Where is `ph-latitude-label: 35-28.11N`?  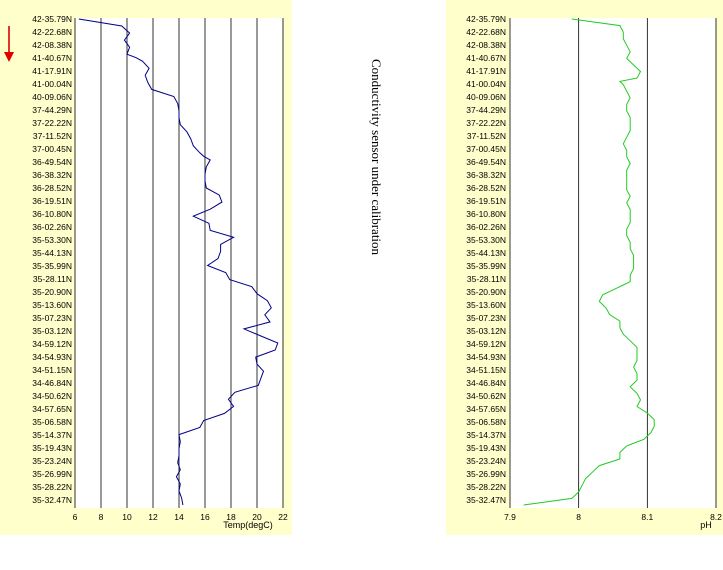 ph-latitude-label: 35-28.11N is located at coordinates (486, 279).